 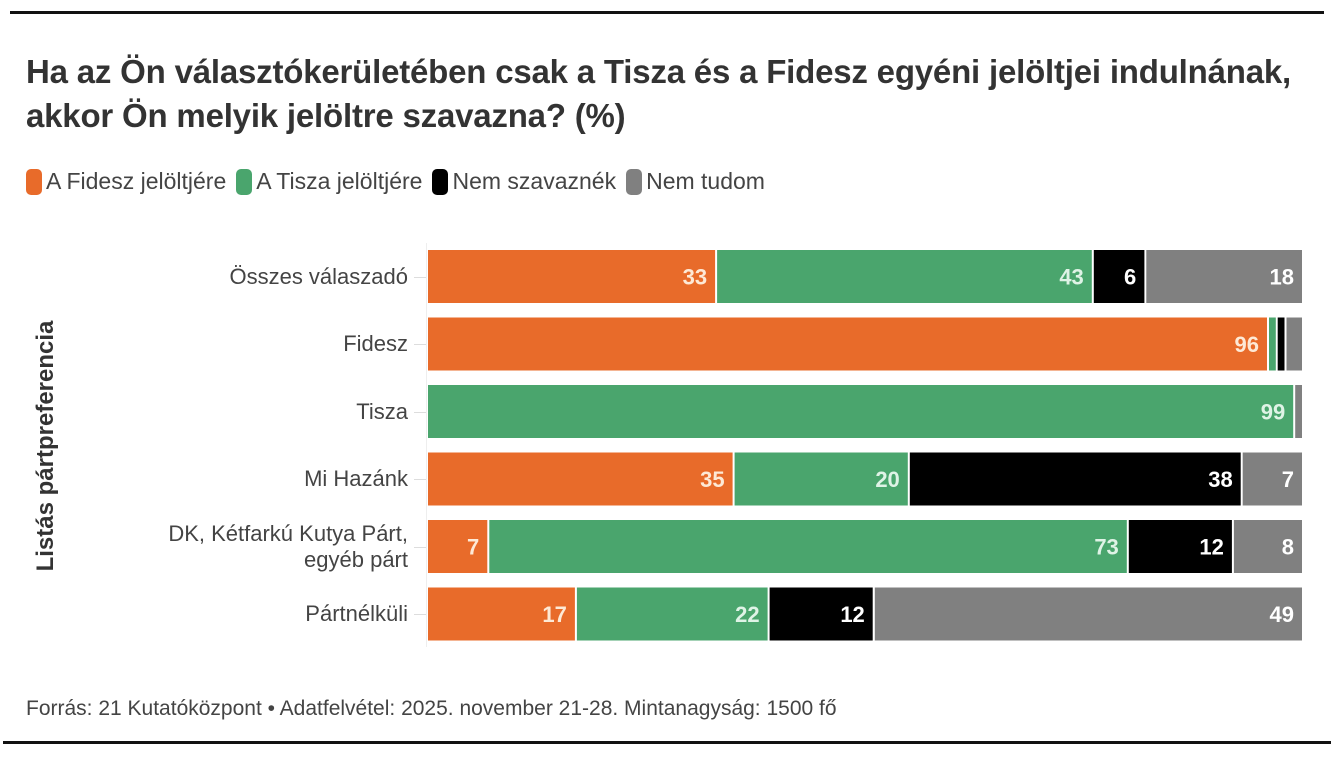 I want to click on category-label: Pártnélküli, so click(x=356, y=614).